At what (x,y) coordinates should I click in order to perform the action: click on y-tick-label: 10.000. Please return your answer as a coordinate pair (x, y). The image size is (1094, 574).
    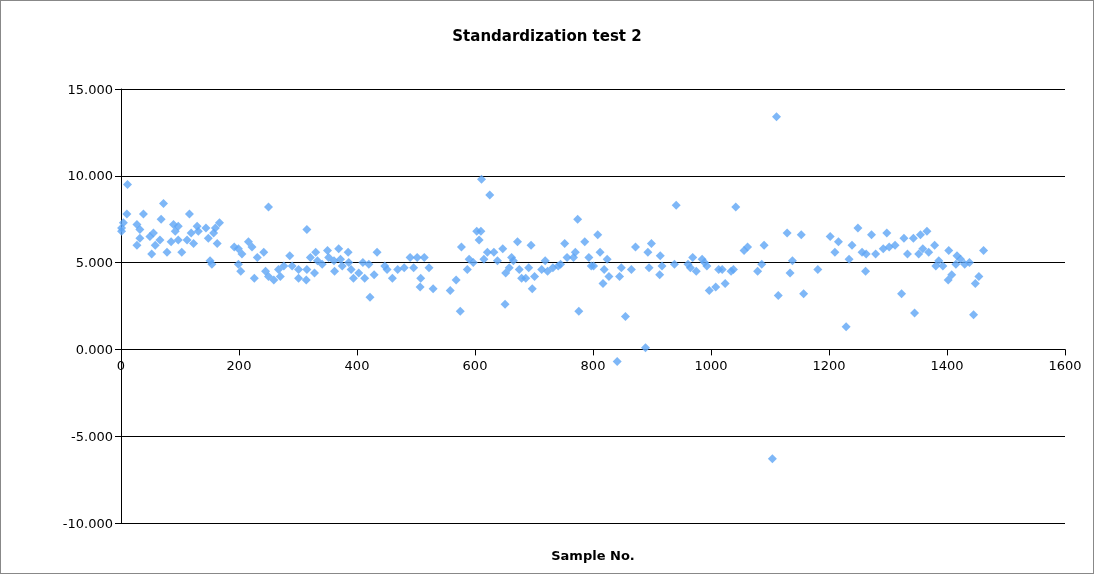
    Looking at the image, I should click on (90, 176).